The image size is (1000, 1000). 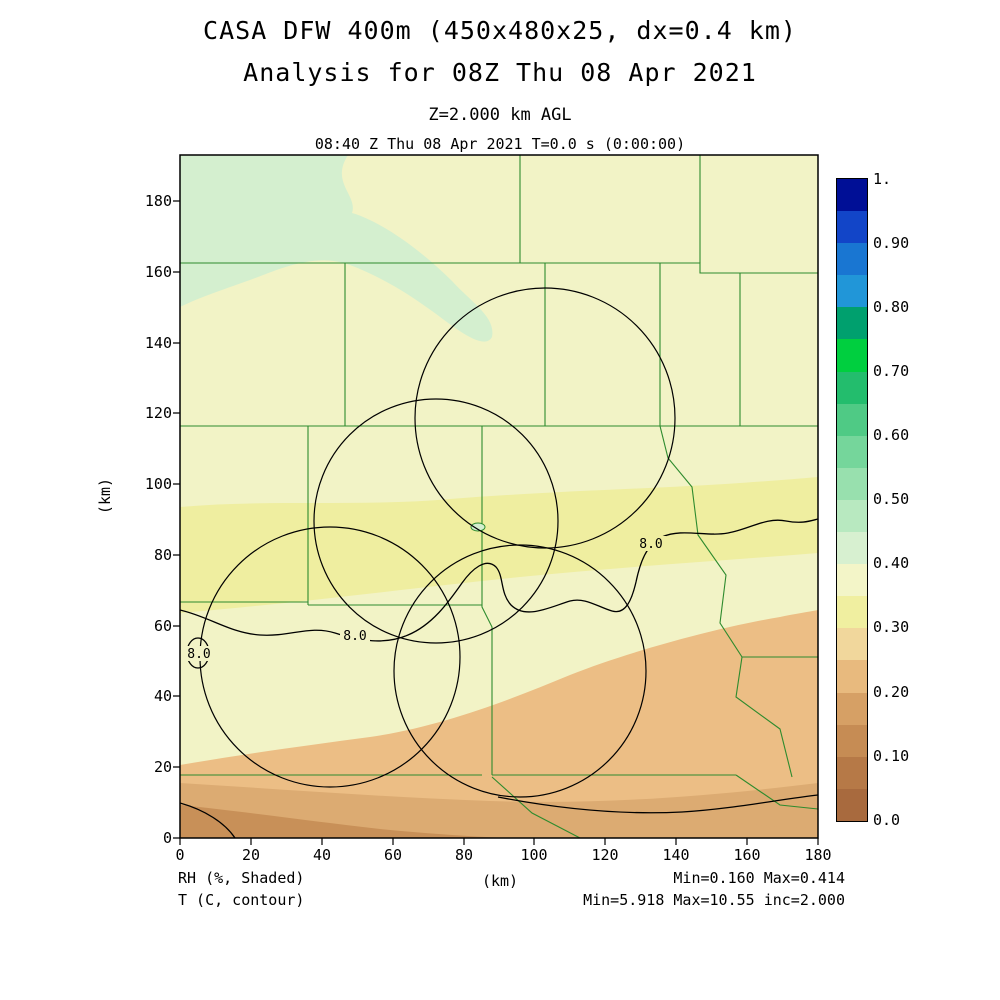 I want to click on contour-8-line, so click(x=499, y=580).